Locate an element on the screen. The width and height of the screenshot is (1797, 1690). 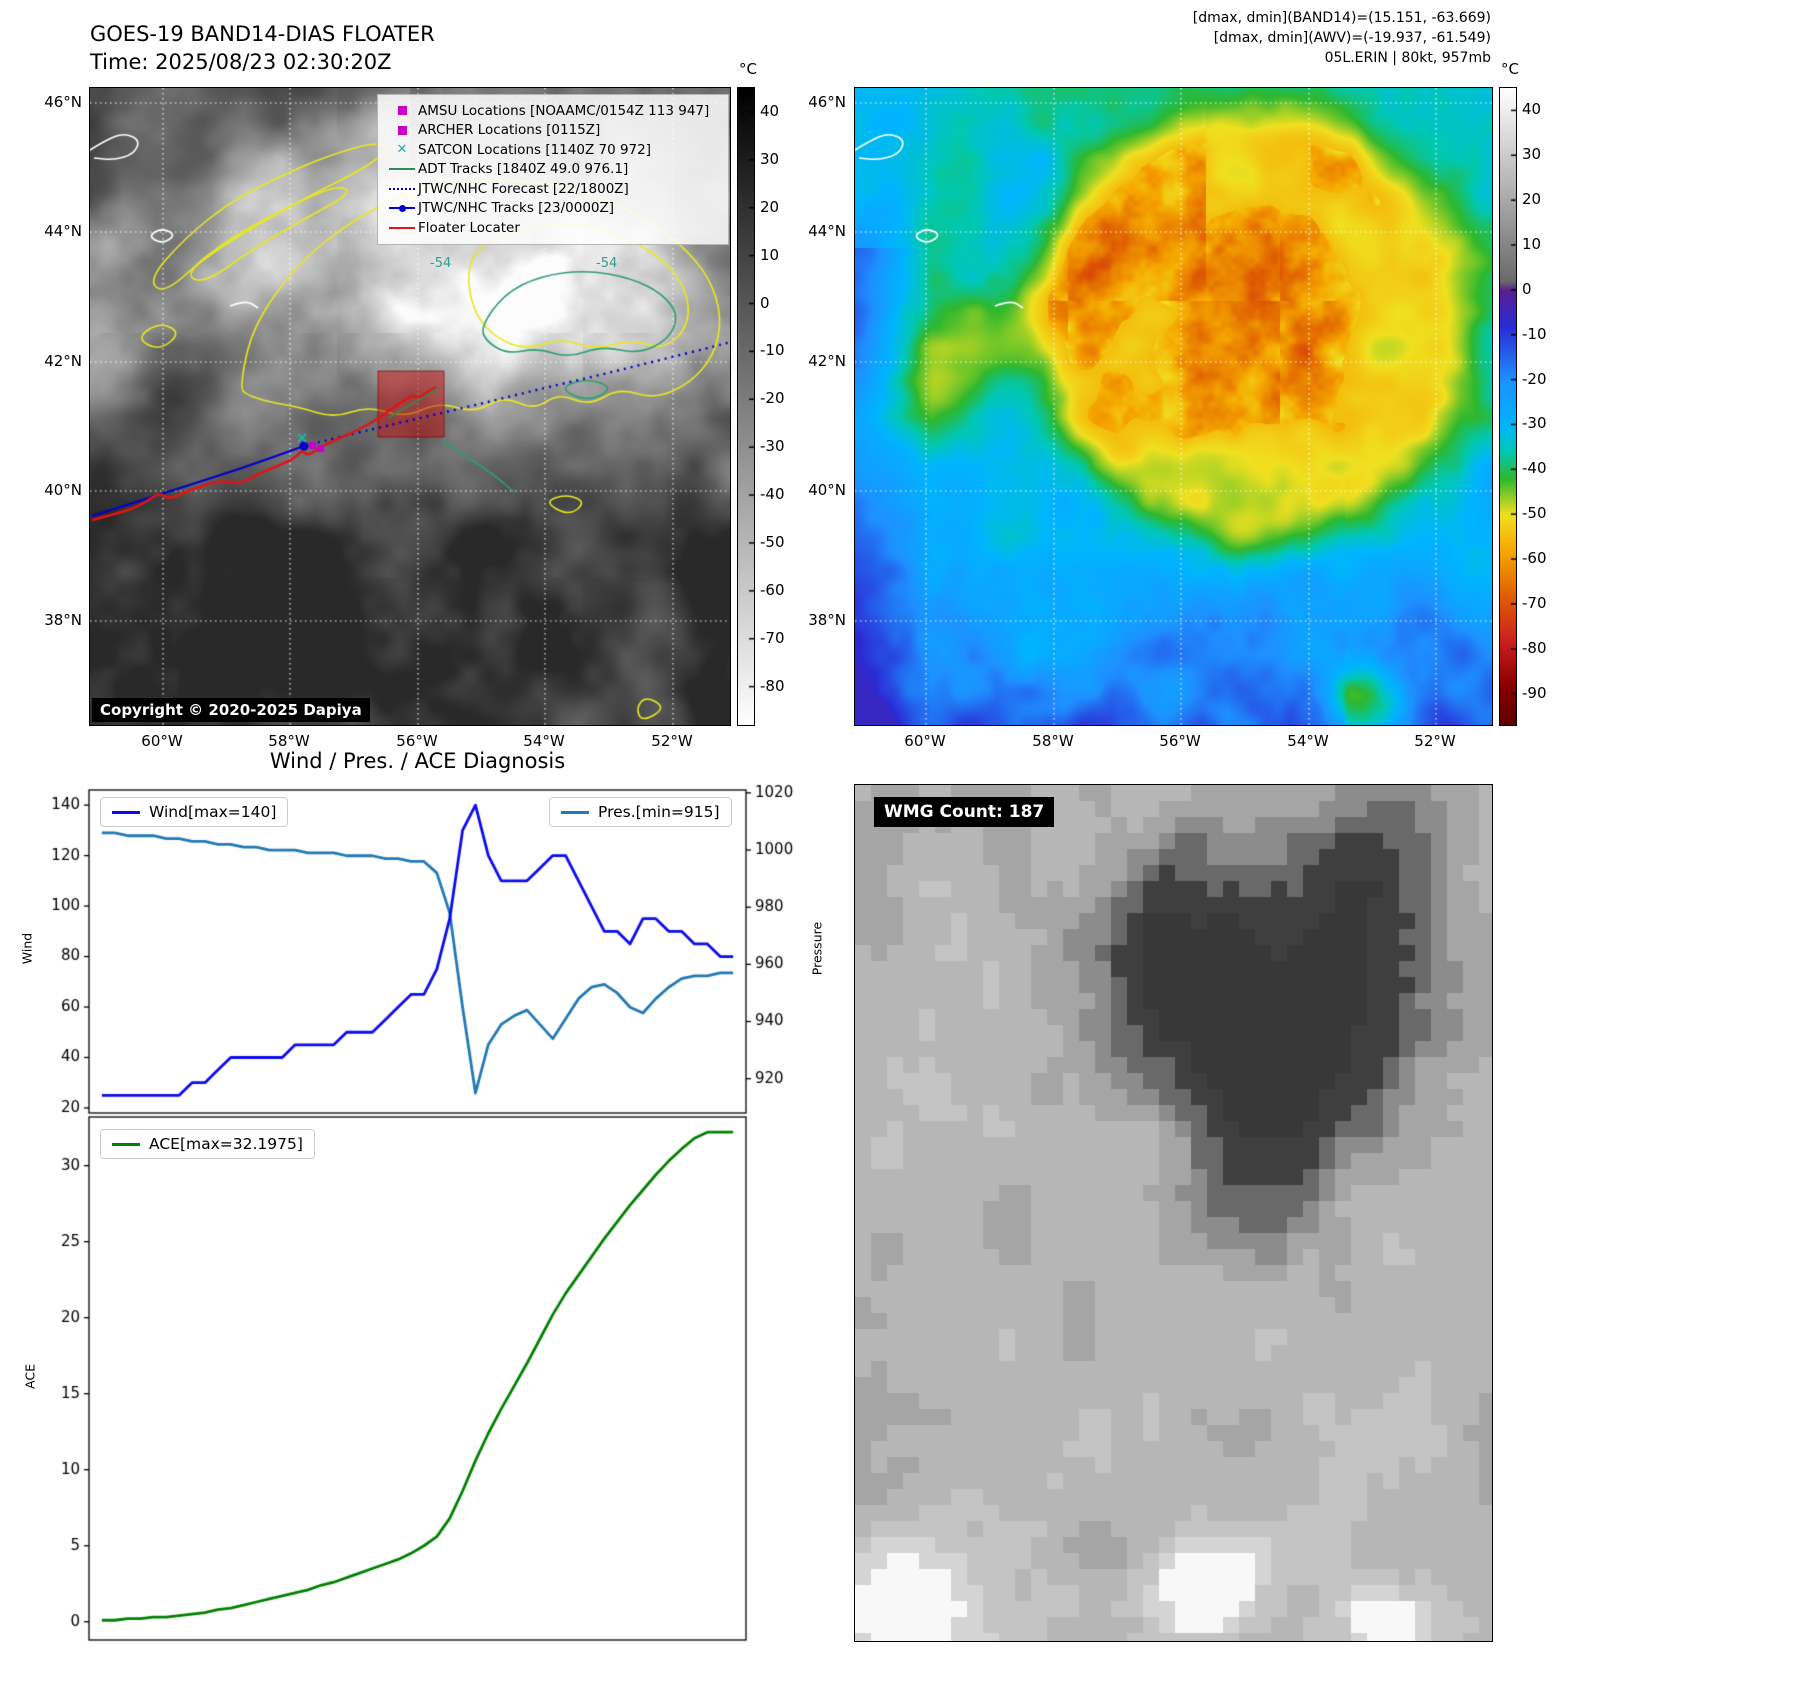
band14-lat-axis: 46°N 44°N 42°N 40°N 38°N is located at coordinates (50, 405).